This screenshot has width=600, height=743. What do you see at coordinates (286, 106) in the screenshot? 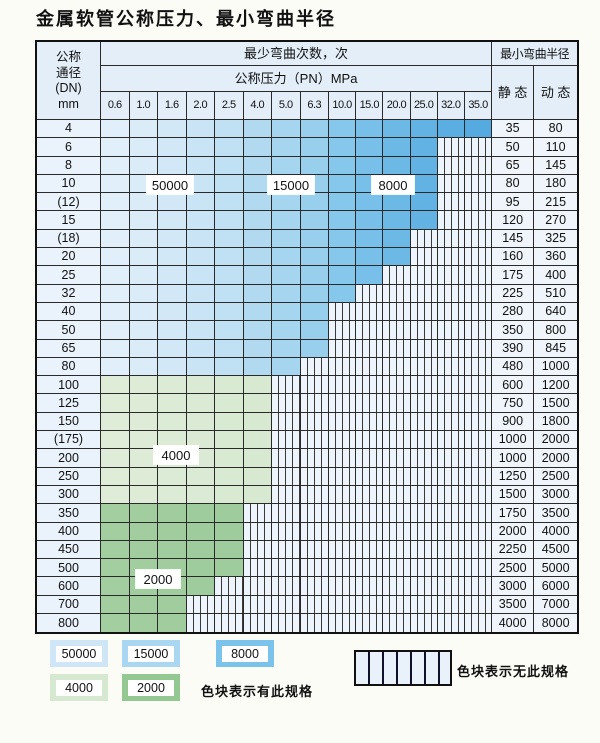
I see `pressure-tick: 5.0` at bounding box center [286, 106].